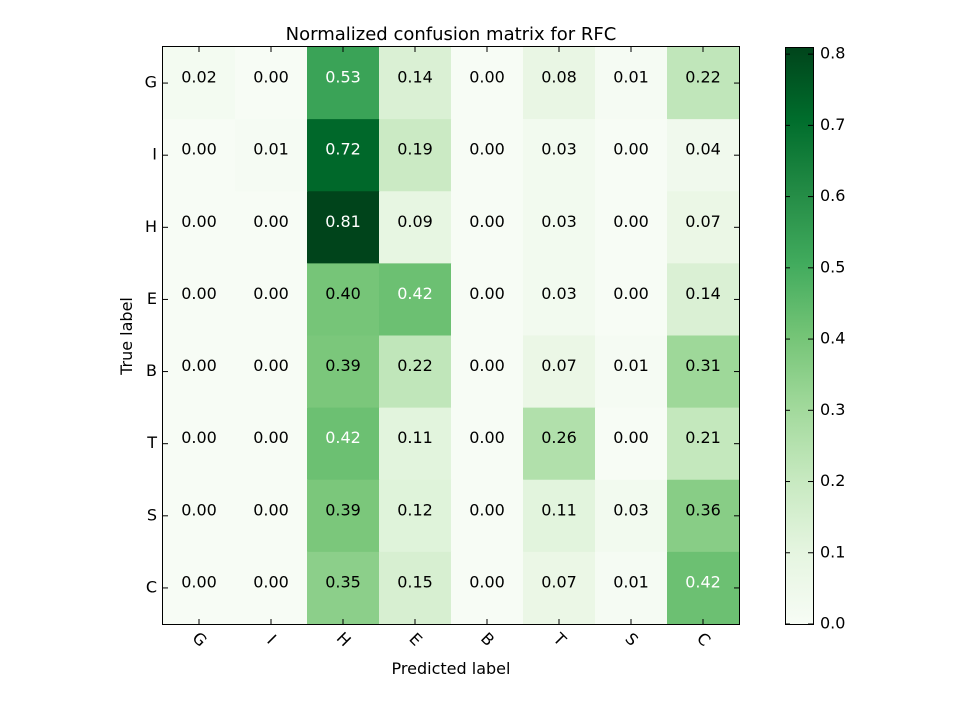  I want to click on cell-value-label: 0.36, so click(703, 509).